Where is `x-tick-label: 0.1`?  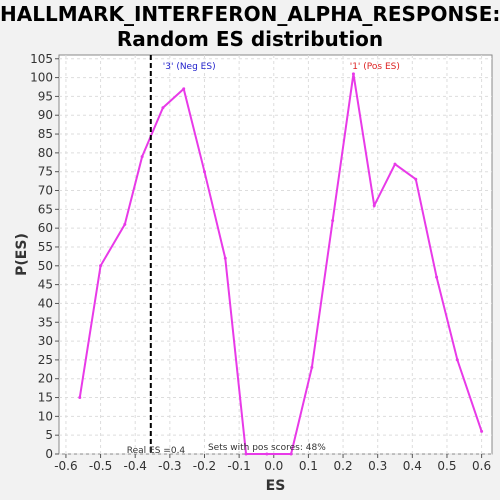
x-tick-label: 0.1 is located at coordinates (308, 466).